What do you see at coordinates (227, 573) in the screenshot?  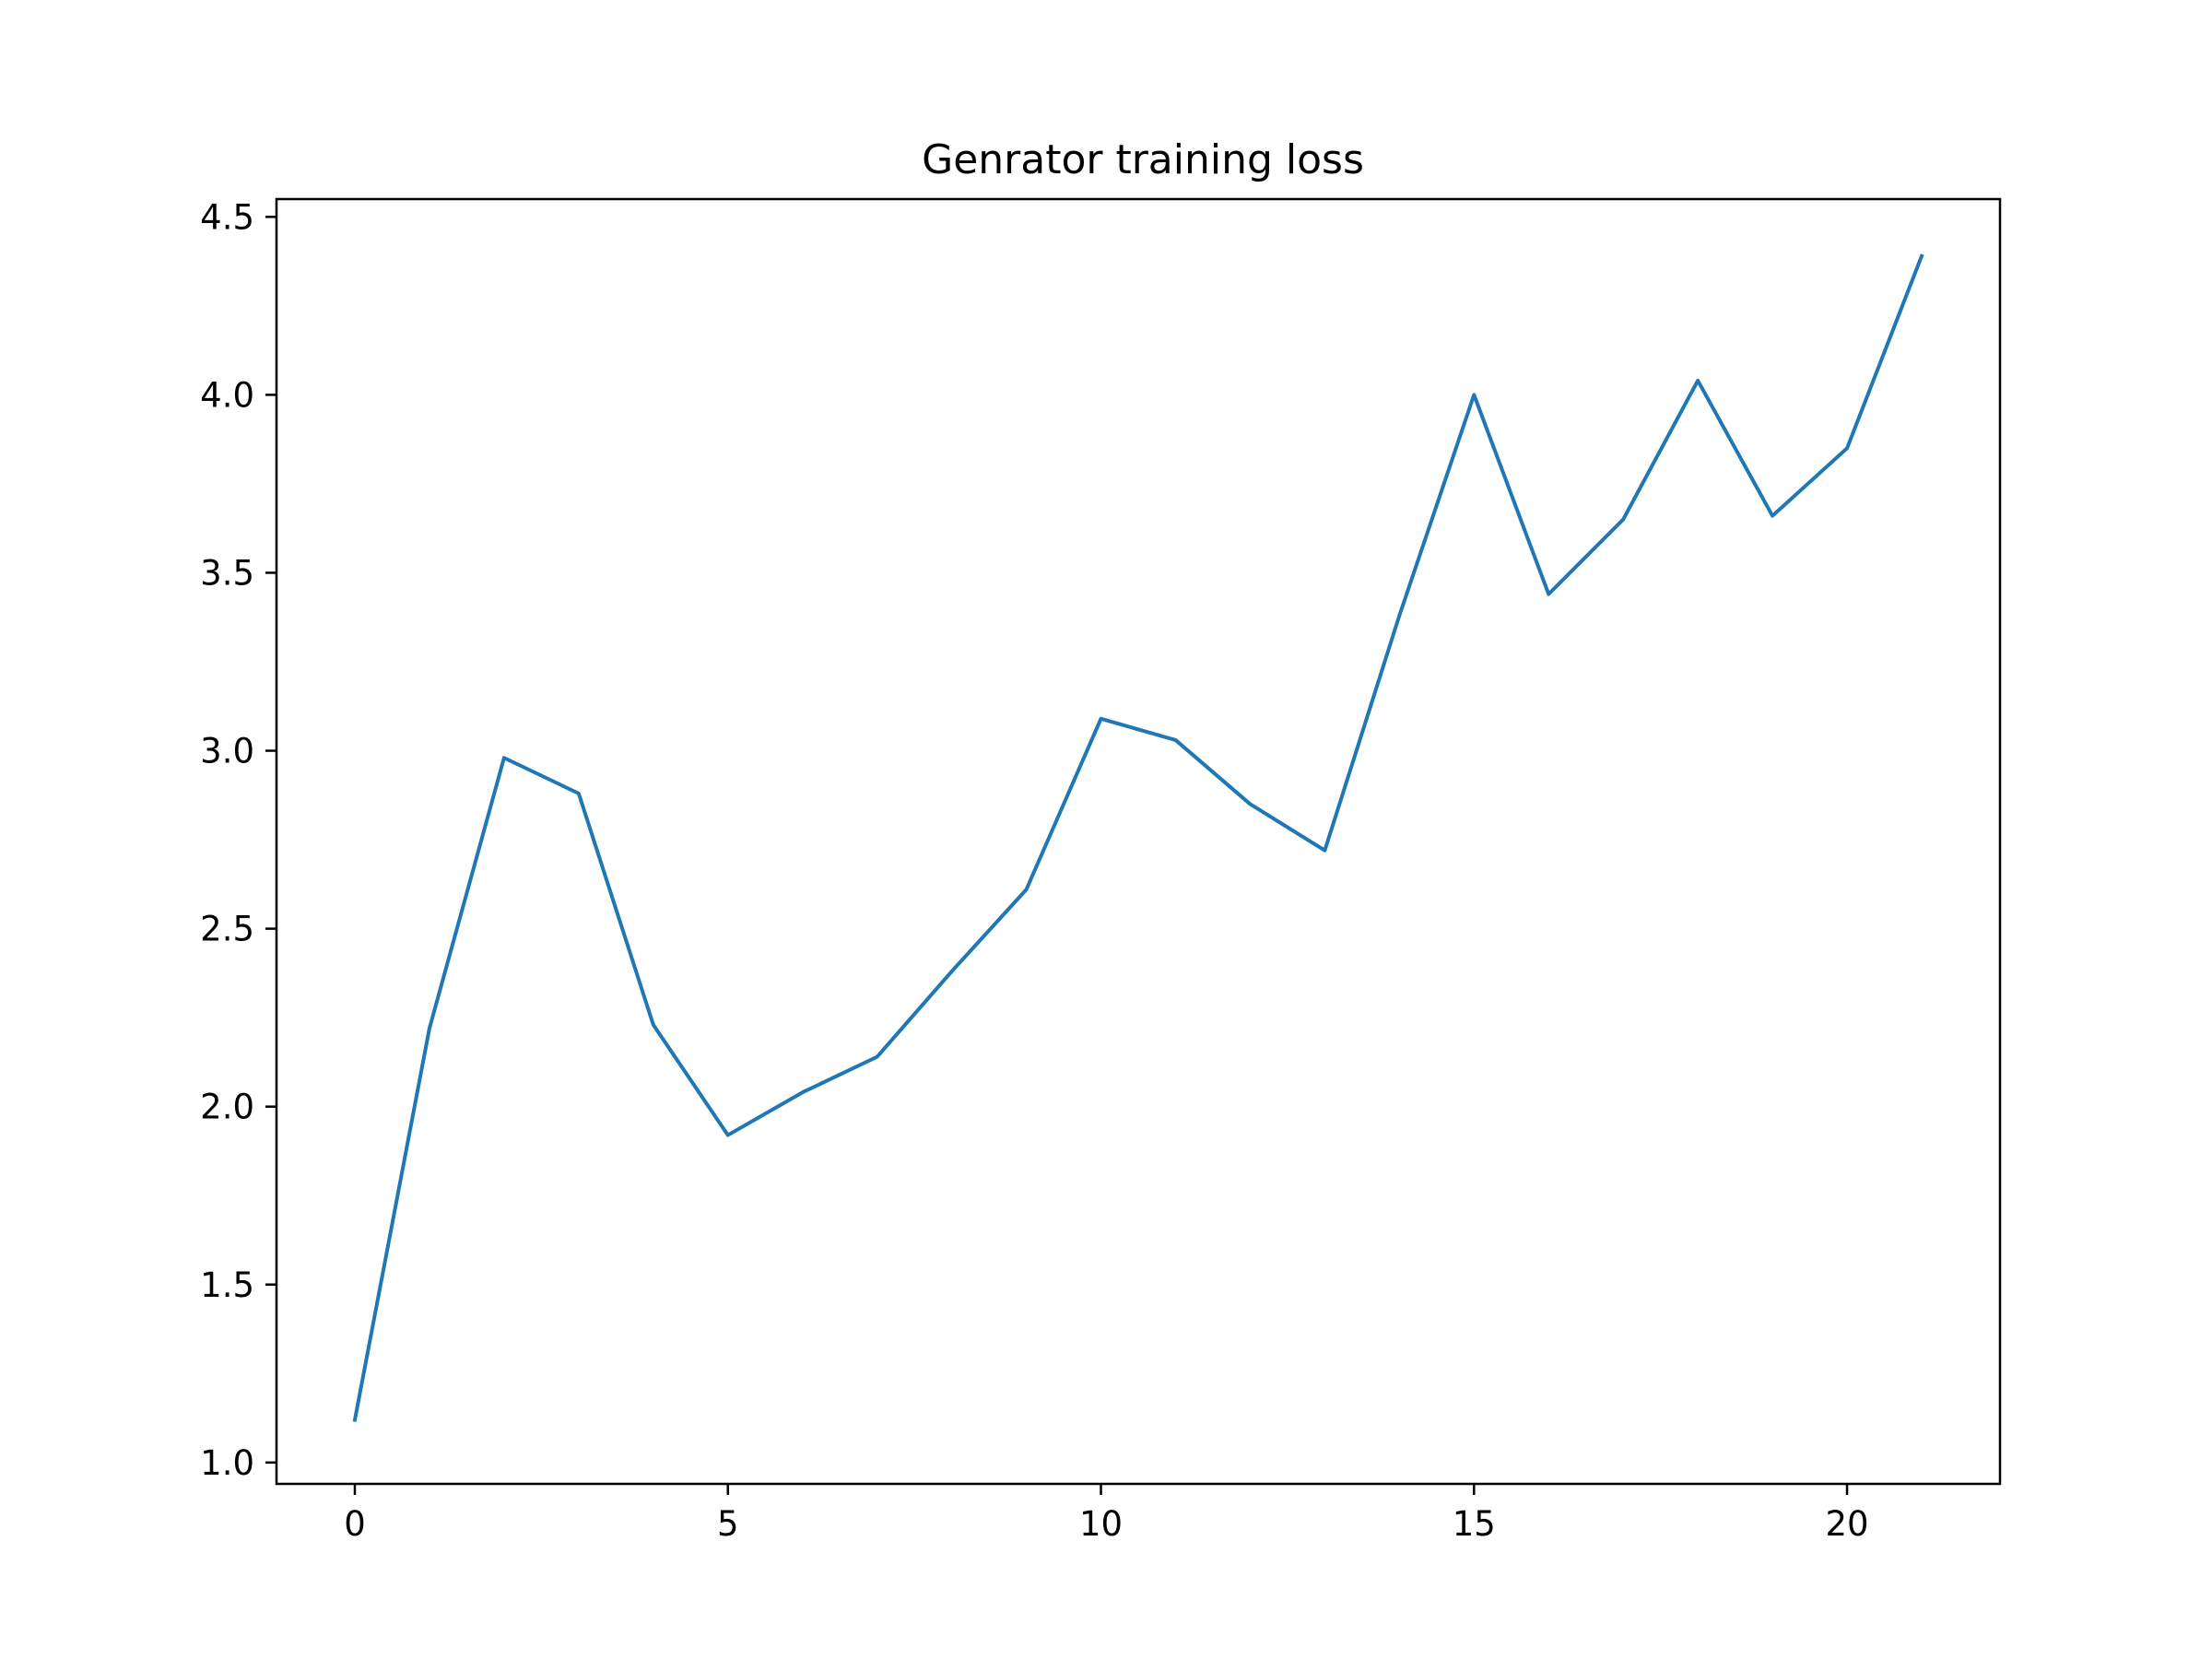 I see `y-tick-label: 3.5` at bounding box center [227, 573].